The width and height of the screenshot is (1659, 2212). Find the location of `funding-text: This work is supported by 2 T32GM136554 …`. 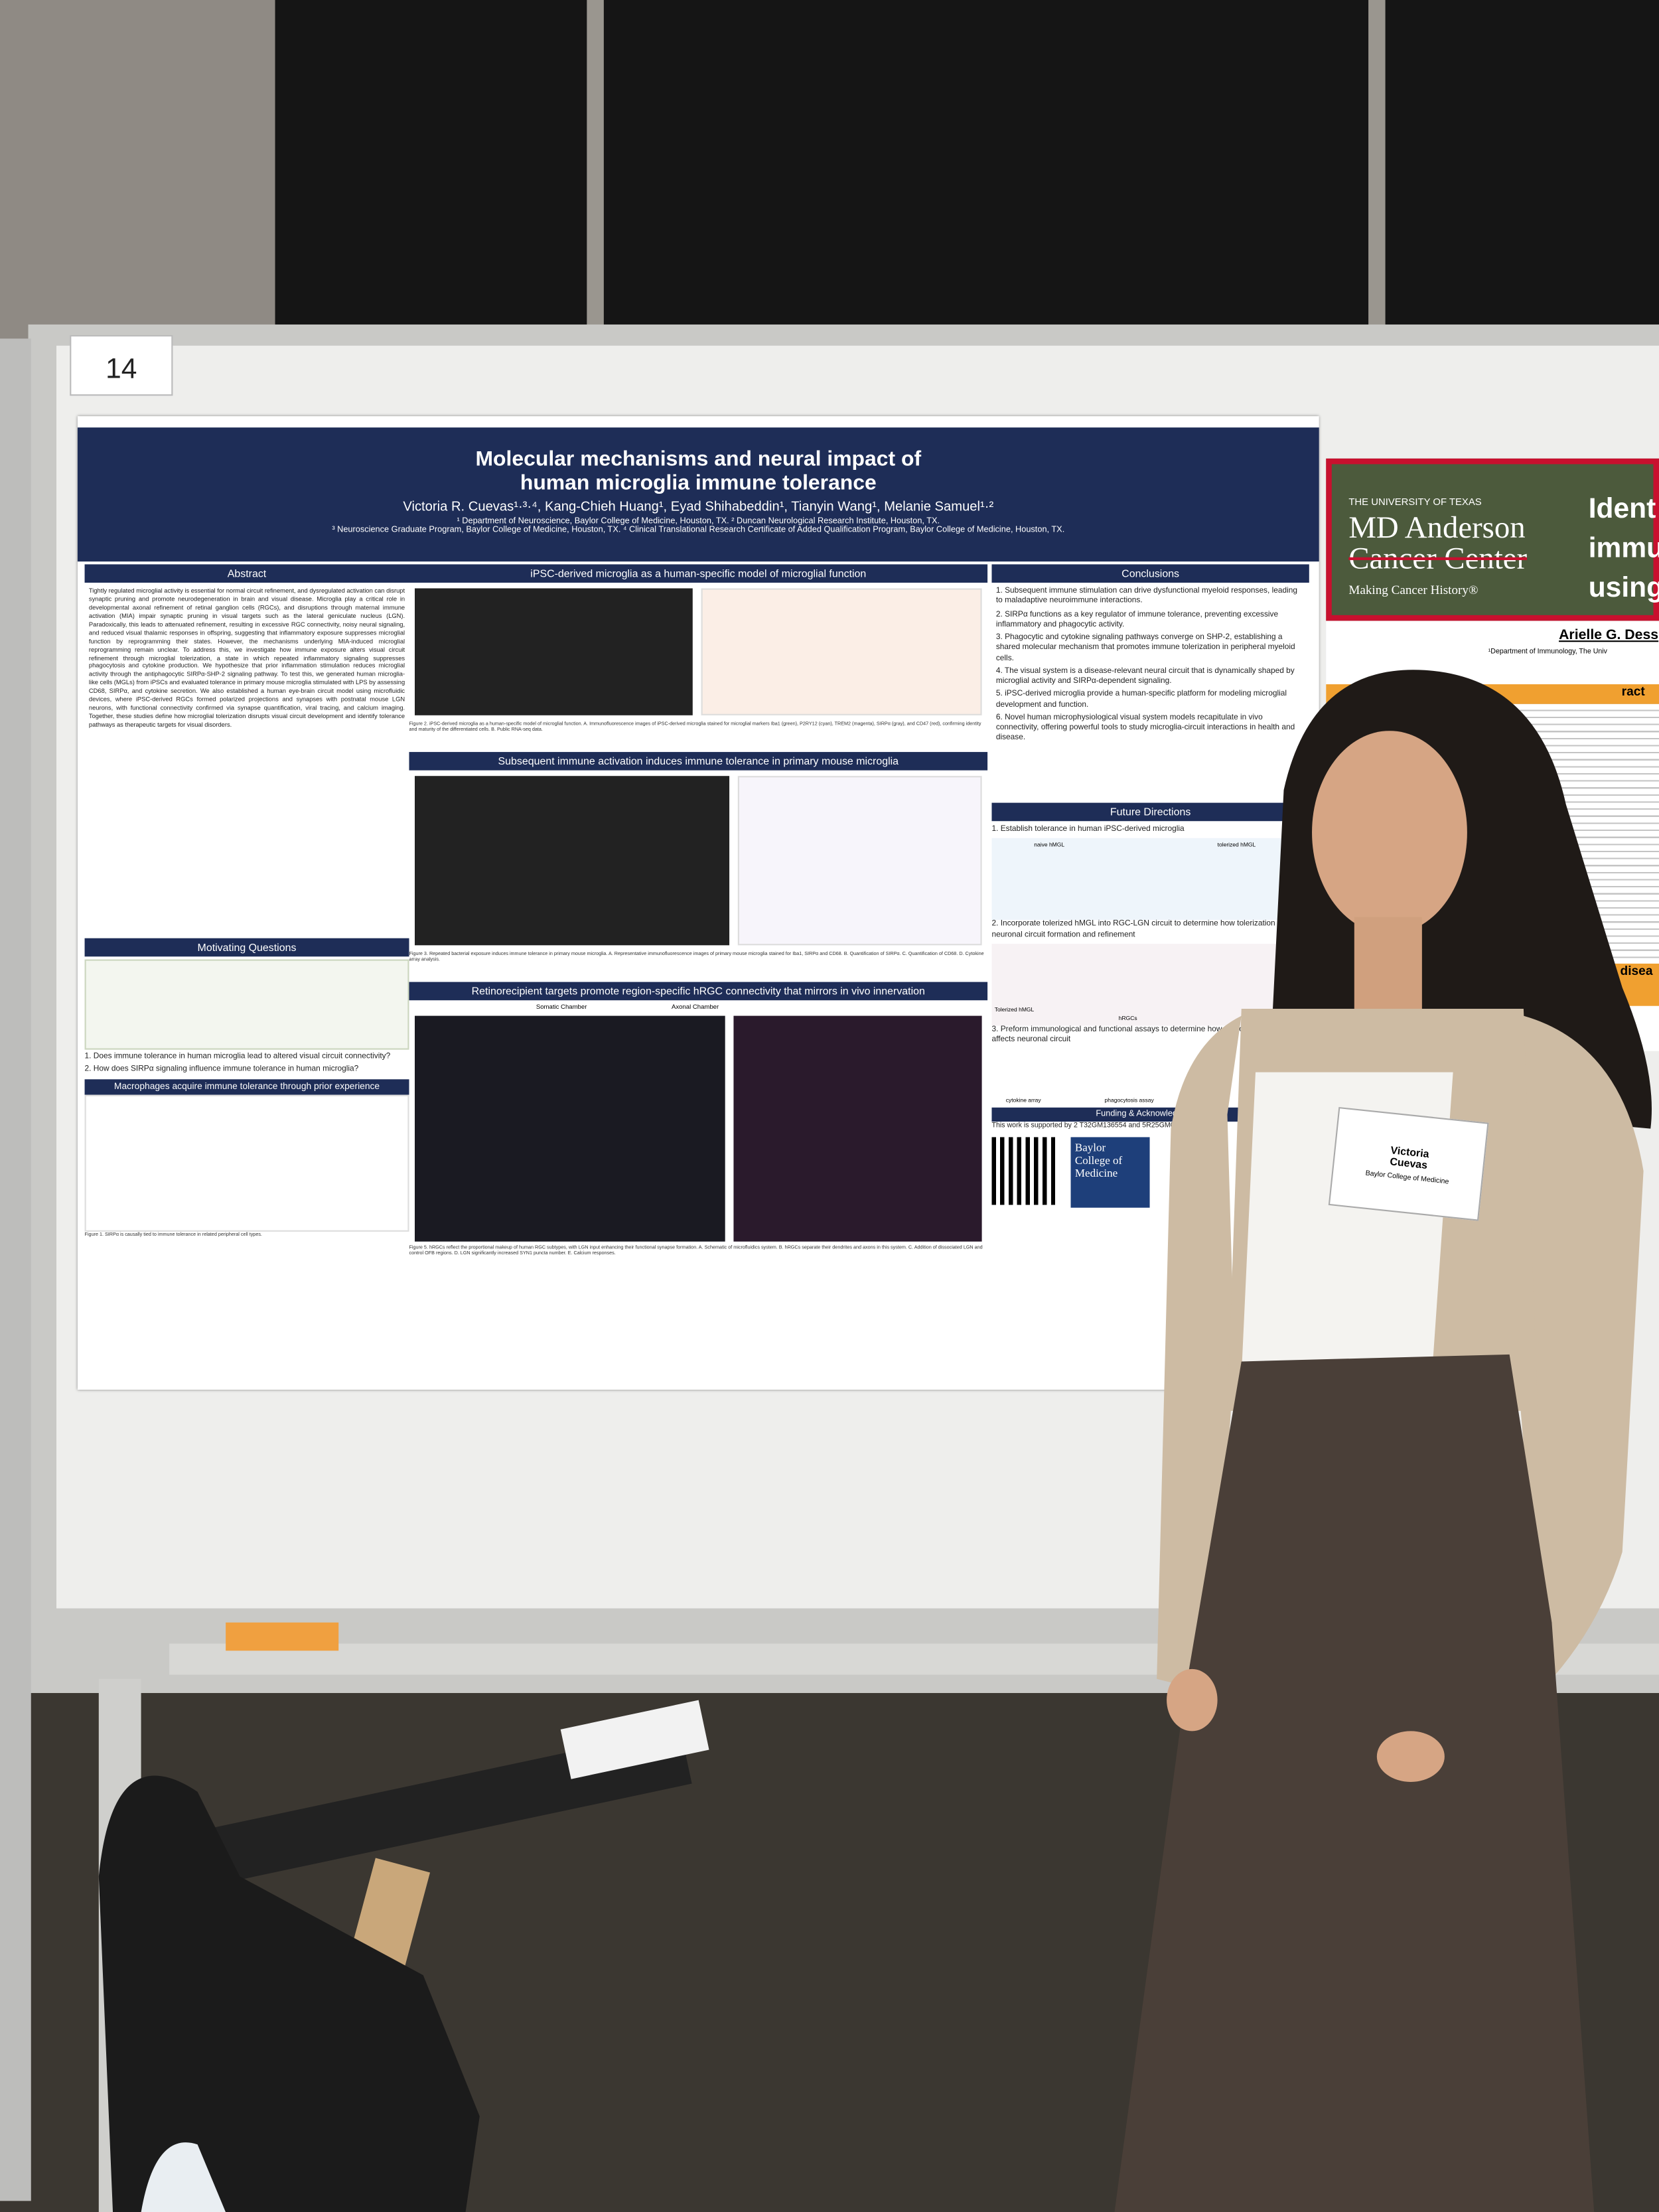

funding-text: This work is supported by 2 T32GM136554 … is located at coordinates (1098, 1127).